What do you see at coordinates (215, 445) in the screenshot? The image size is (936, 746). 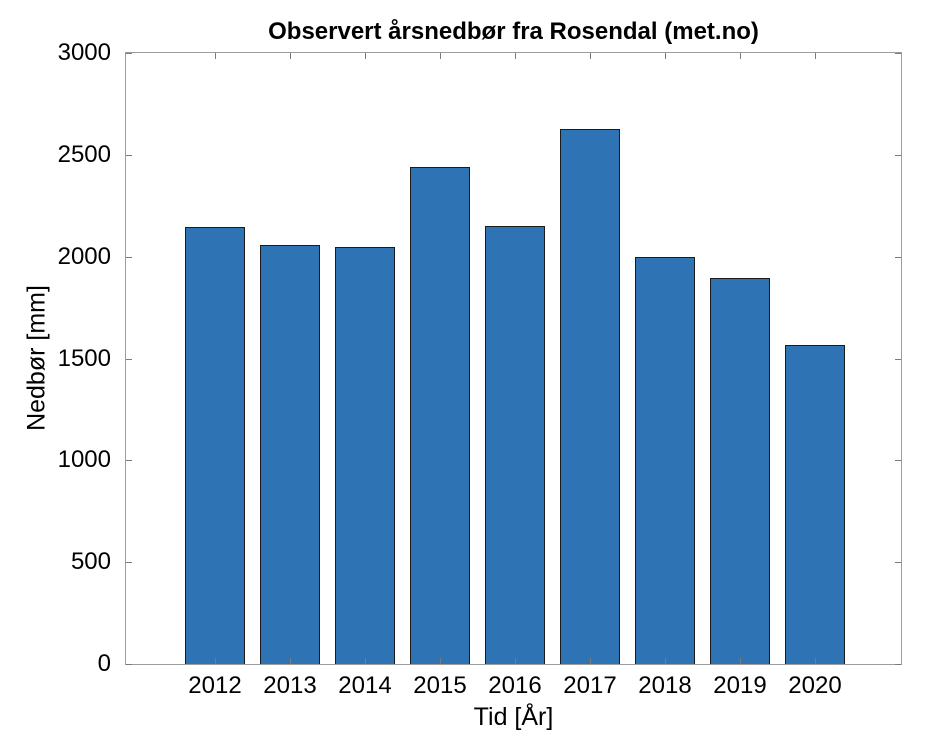 I see `bar-2012` at bounding box center [215, 445].